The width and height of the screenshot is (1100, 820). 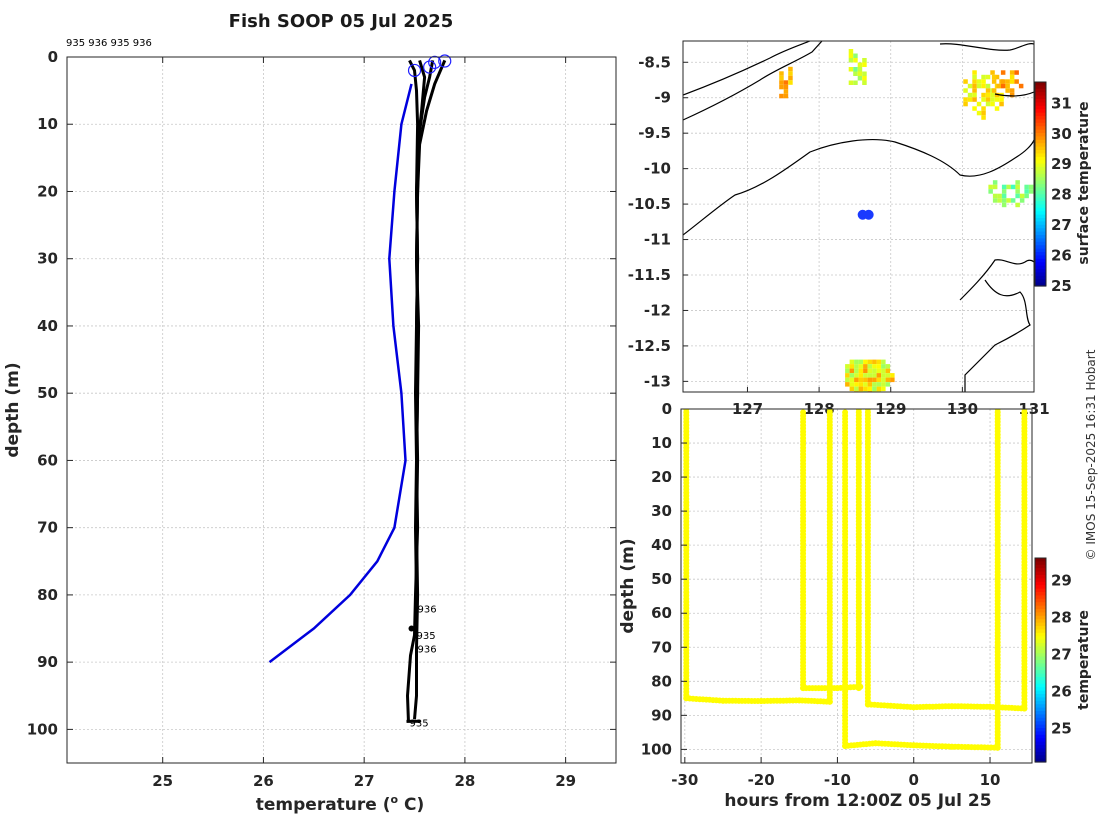 What do you see at coordinates (13, 409) in the screenshot?
I see `profile-y-label: depth (m)` at bounding box center [13, 409].